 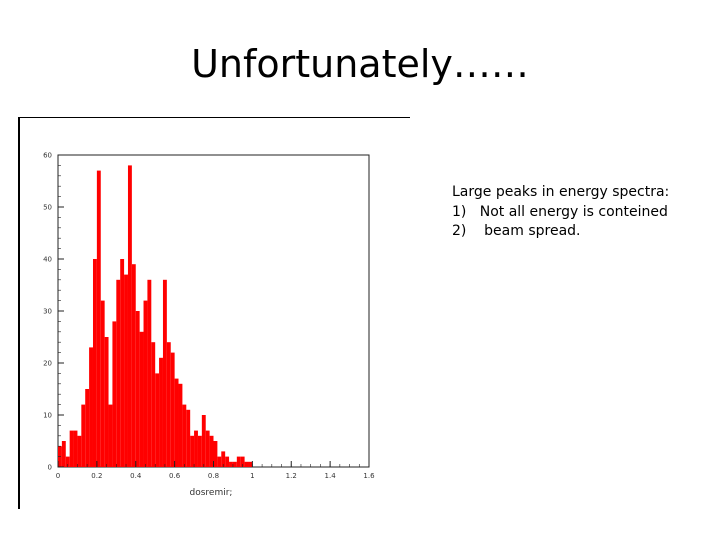 What do you see at coordinates (50, 468) in the screenshot?
I see `y-tick-label: 0` at bounding box center [50, 468].